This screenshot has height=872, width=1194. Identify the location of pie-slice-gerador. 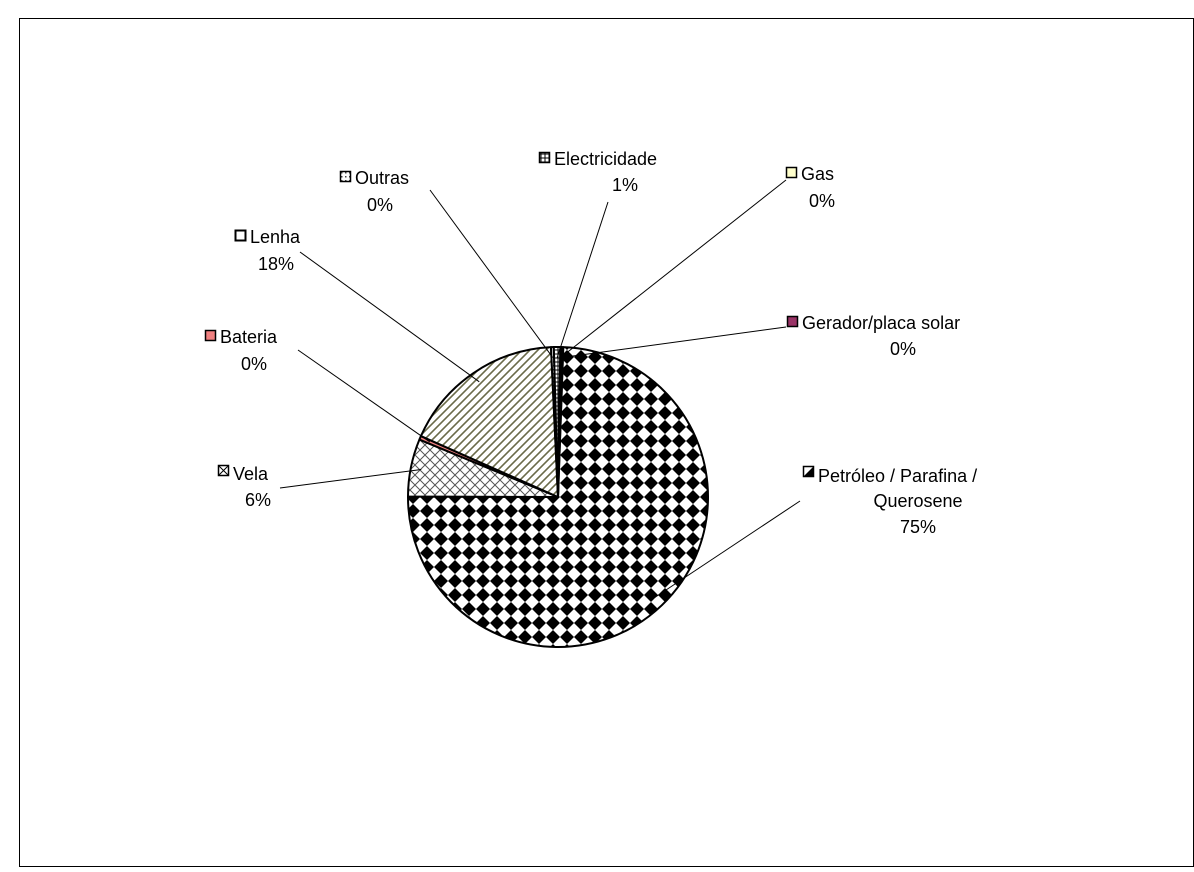
(561, 422).